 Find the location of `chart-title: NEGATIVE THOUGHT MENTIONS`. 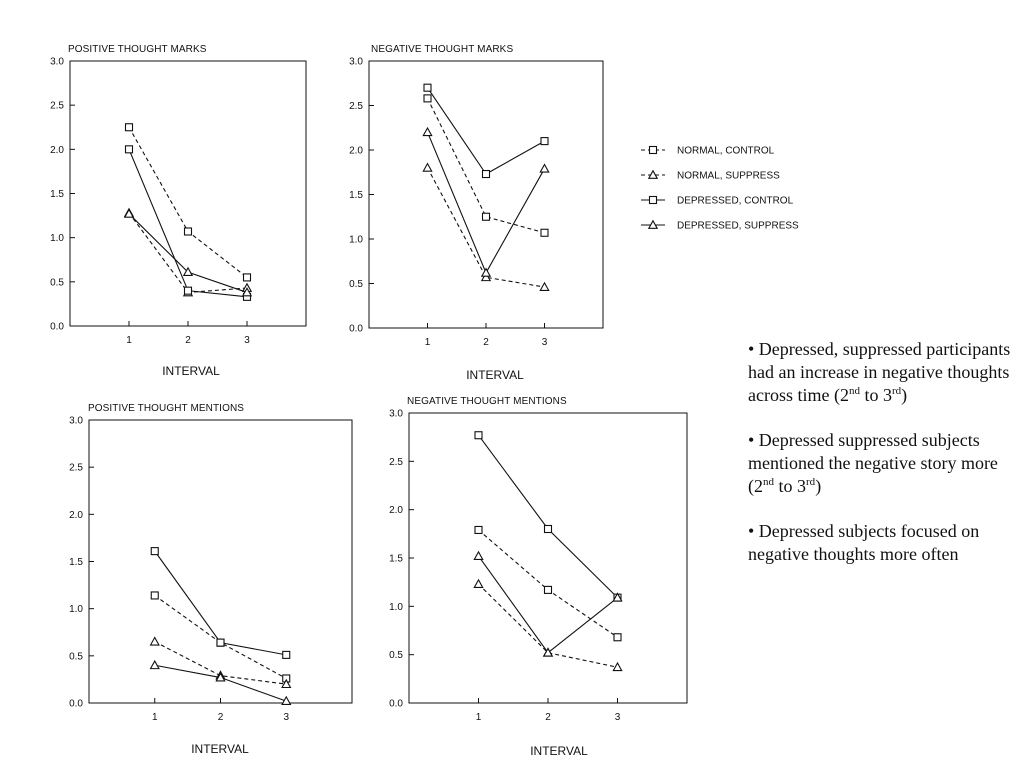

chart-title: NEGATIVE THOUGHT MENTIONS is located at coordinates (487, 401).